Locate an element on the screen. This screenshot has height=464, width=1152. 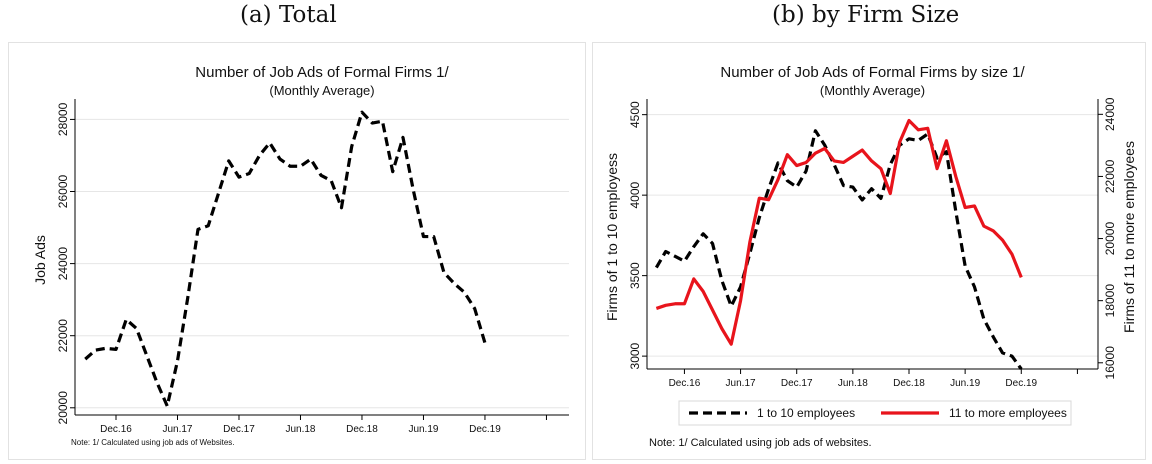
y-right-tick-label: 20000 is located at coordinates (1110, 239).